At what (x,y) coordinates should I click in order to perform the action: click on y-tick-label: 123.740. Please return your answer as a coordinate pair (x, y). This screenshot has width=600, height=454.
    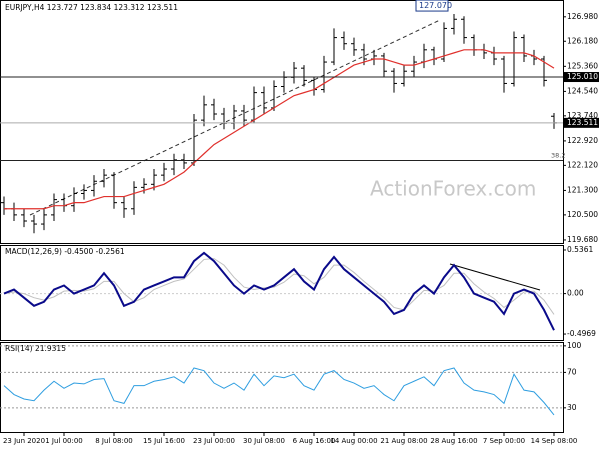
    Looking at the image, I should click on (582, 115).